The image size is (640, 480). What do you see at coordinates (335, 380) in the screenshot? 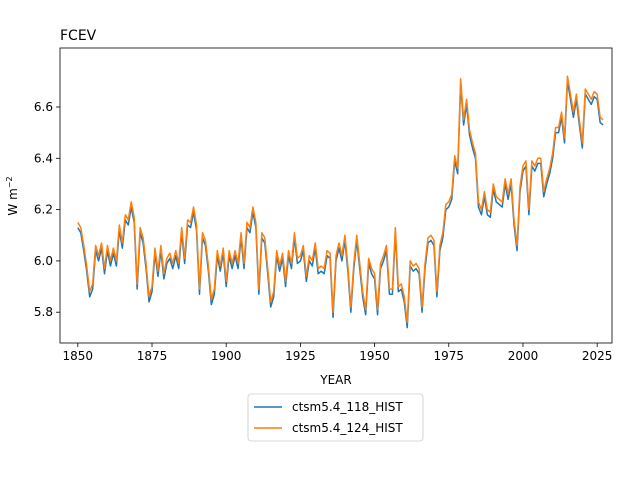
I see `x-axis-label: YEAR` at bounding box center [335, 380].